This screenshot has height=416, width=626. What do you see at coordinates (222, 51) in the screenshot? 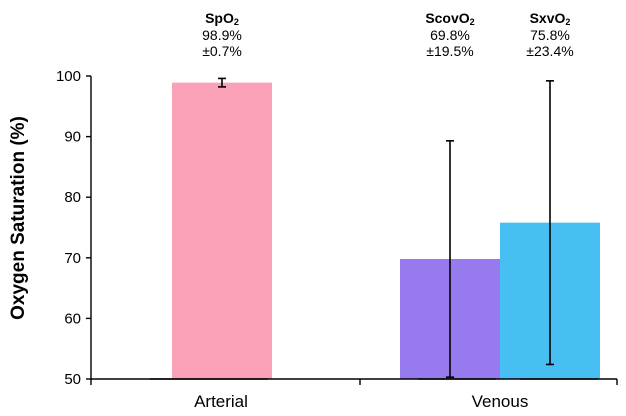
I see `annotation-error: ±0.7%` at bounding box center [222, 51].